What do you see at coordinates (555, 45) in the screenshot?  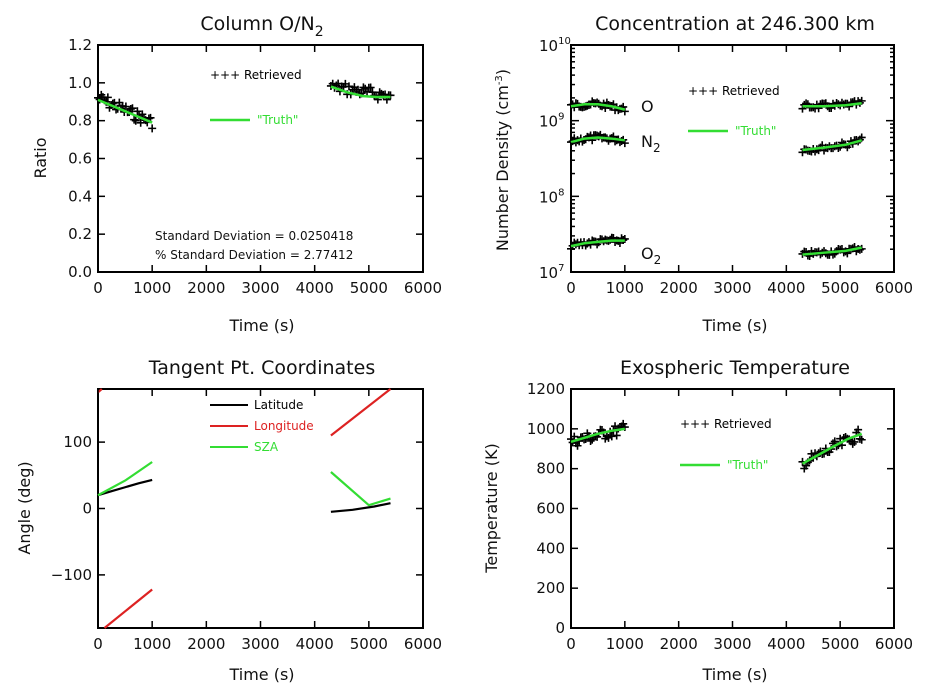 I see `y-tick-label: 10¹⁰` at bounding box center [555, 45].